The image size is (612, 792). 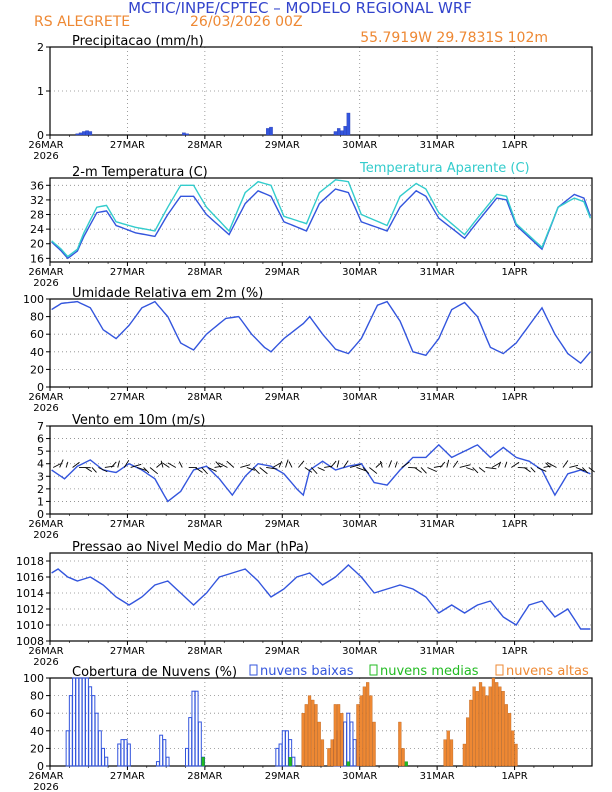 I want to click on cloud-mid-bar, so click(x=348, y=764).